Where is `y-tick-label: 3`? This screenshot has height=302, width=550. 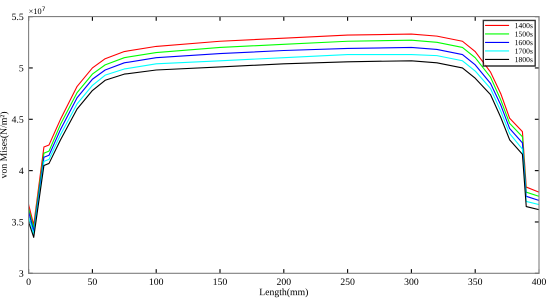 y-tick-label: 3 is located at coordinates (21, 273).